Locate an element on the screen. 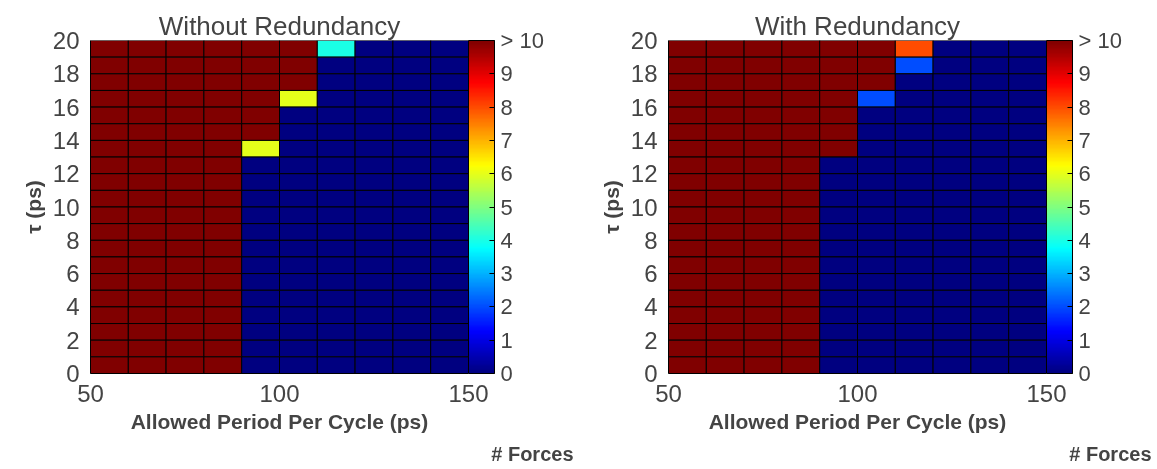 The height and width of the screenshot is (469, 1157). chart-title: With Redundancy is located at coordinates (857, 25).